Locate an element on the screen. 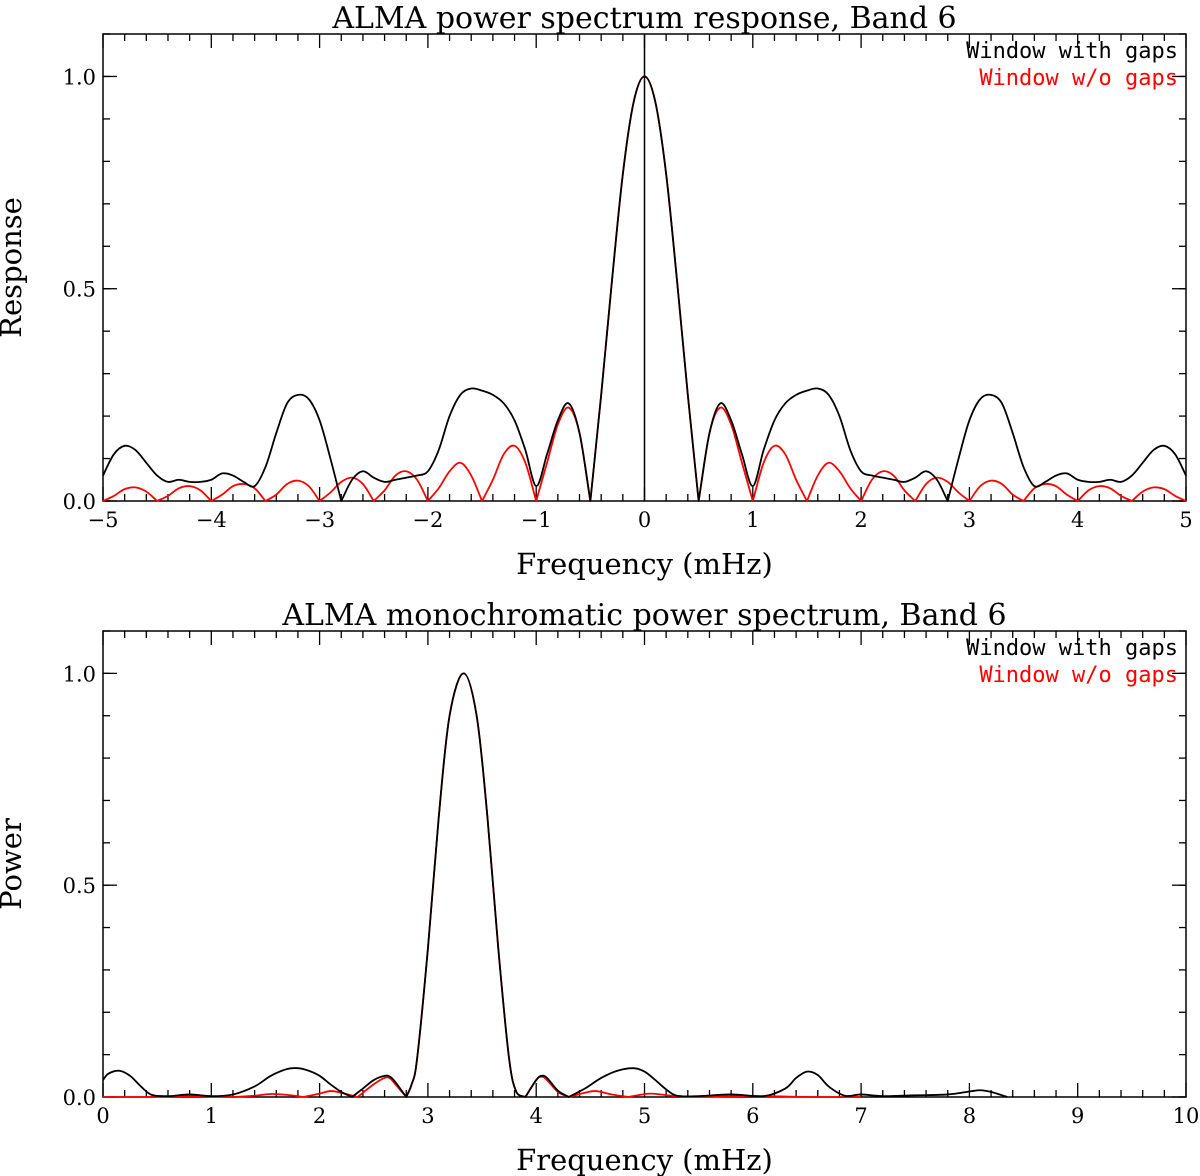 This screenshot has width=1200, height=1176. x-tick-label: −3 is located at coordinates (319, 520).